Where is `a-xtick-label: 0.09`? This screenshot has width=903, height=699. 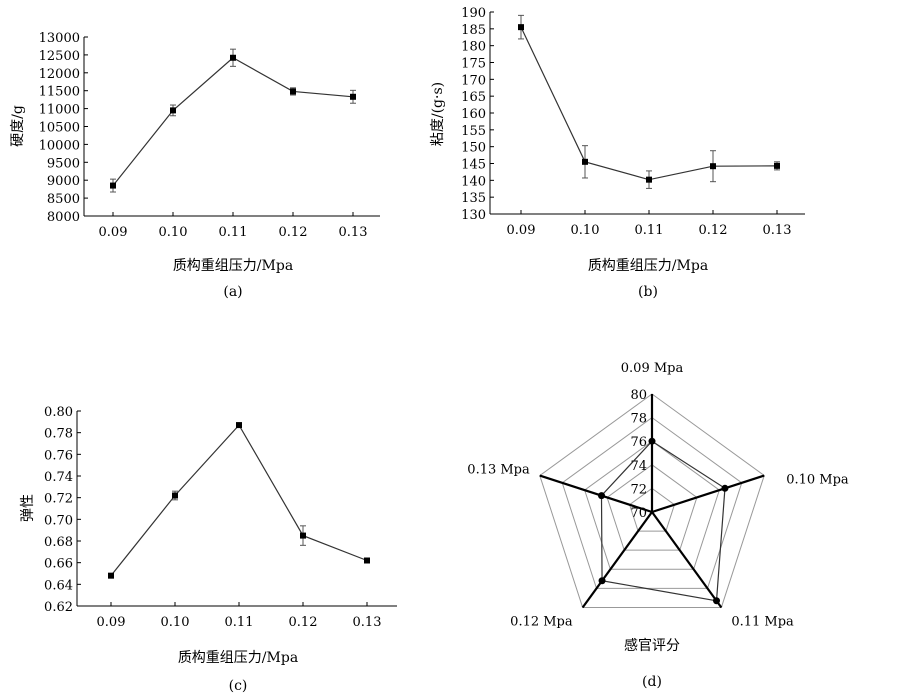
a-xtick-label: 0.09 is located at coordinates (113, 232).